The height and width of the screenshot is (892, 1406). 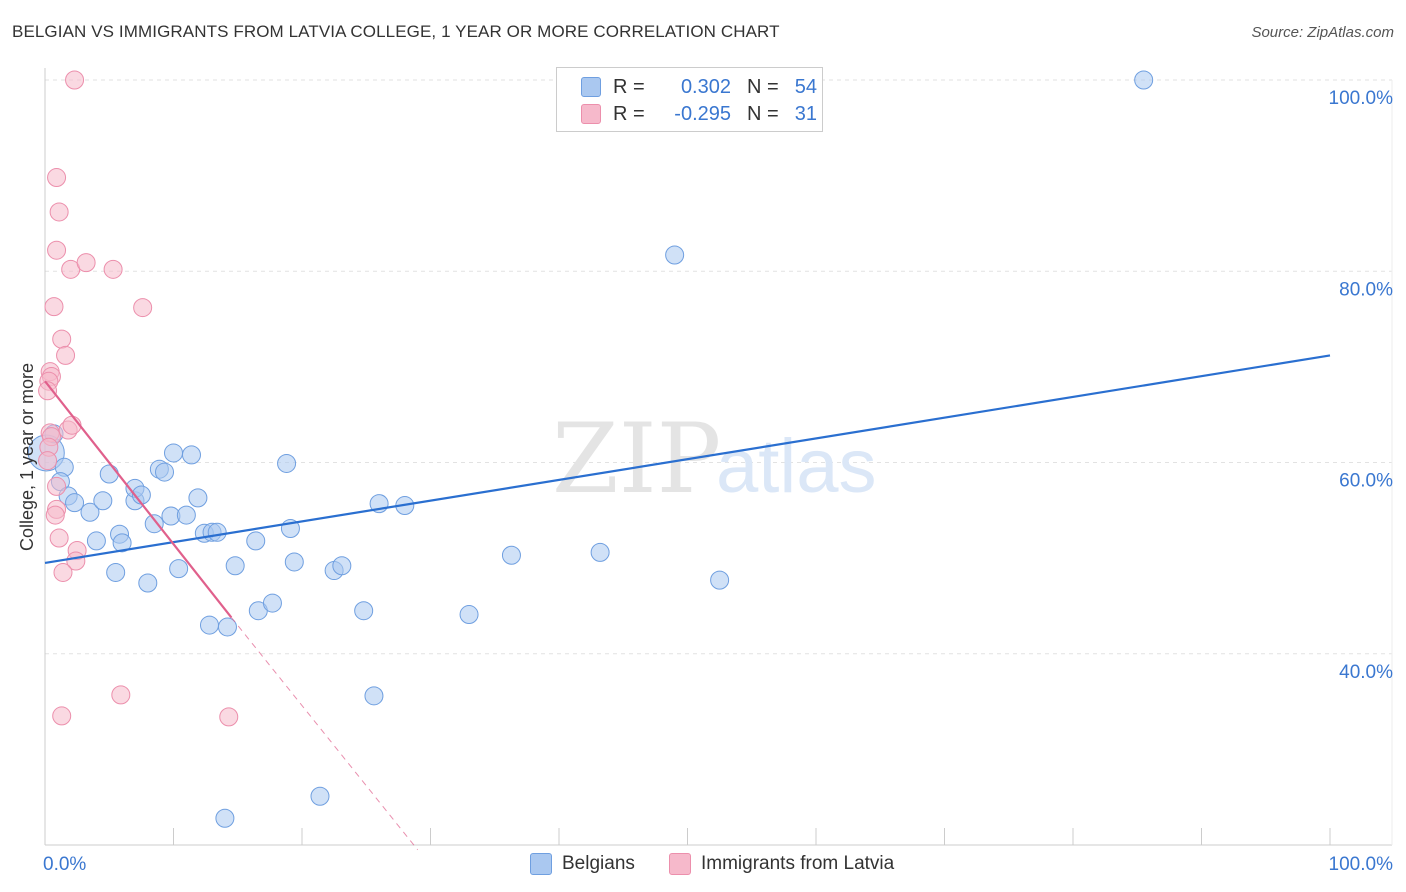 I want to click on y-tick-label: 100.0%, so click(x=1361, y=98).